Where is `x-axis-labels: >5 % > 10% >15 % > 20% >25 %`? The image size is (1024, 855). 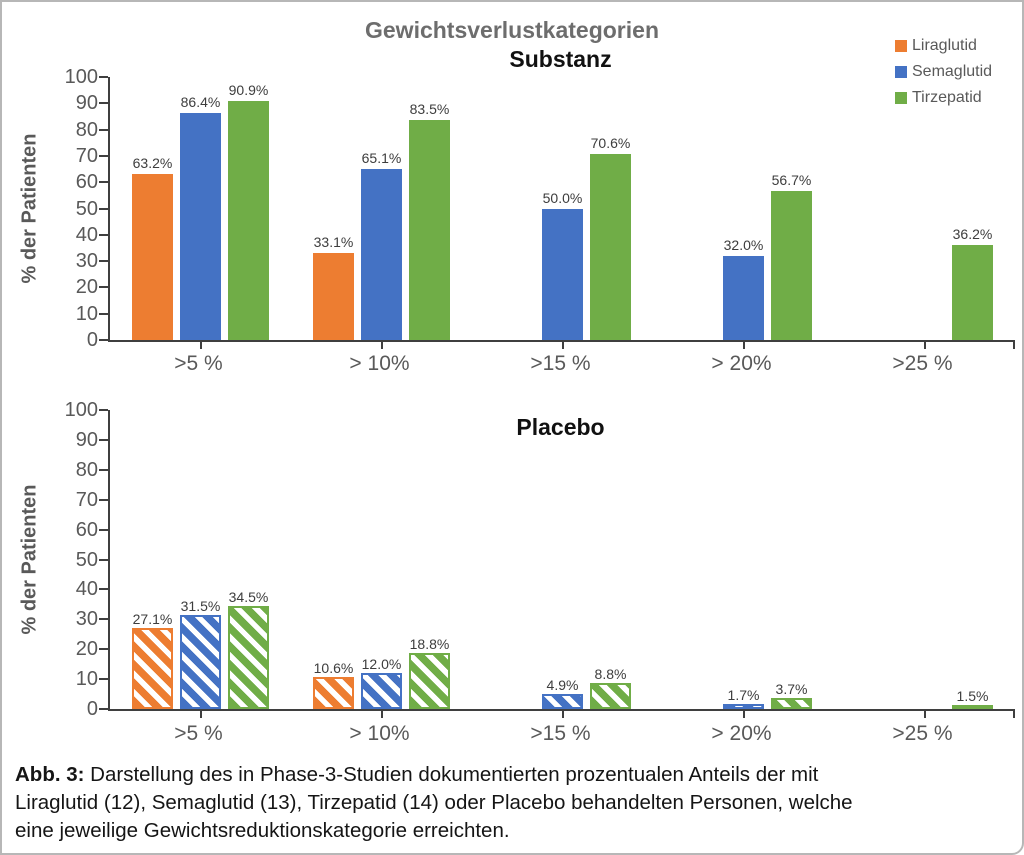
x-axis-labels: >5 % > 10% >15 % > 20% >25 % is located at coordinates (560, 733).